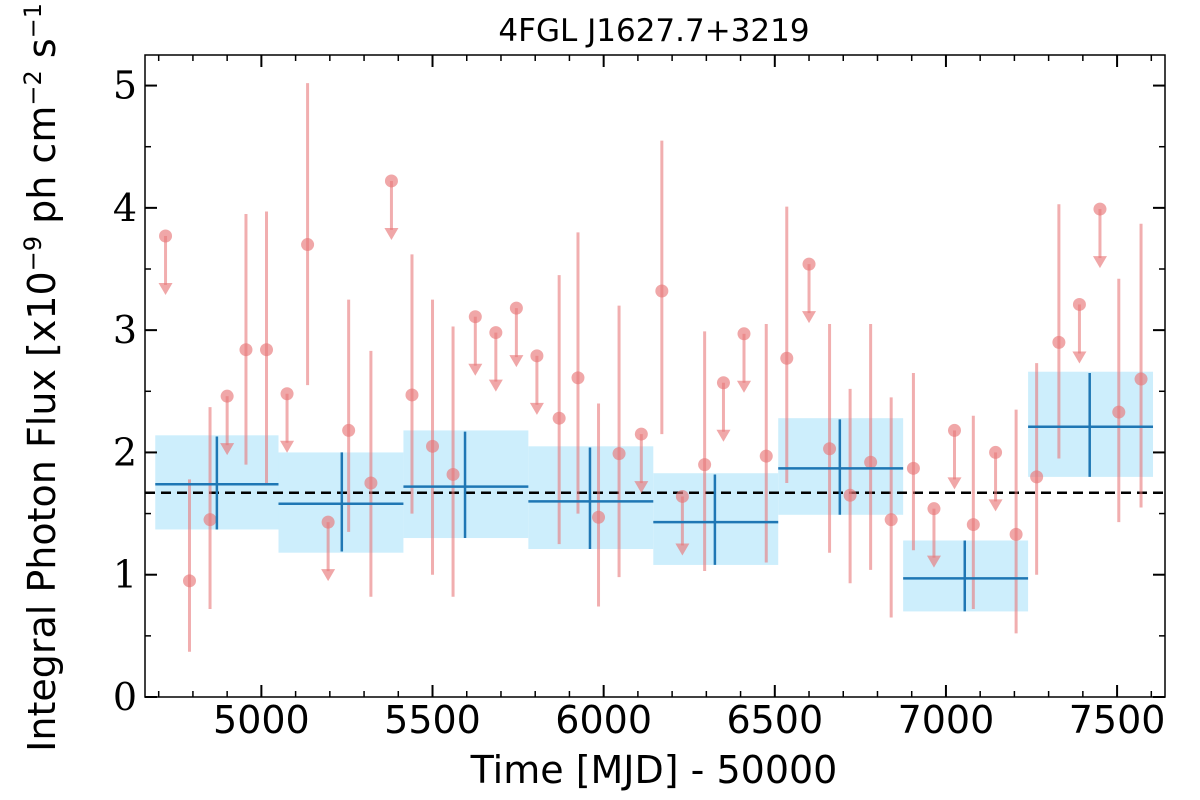 The width and height of the screenshot is (1200, 800). I want to click on x-tick-label: 7500, so click(1117, 720).